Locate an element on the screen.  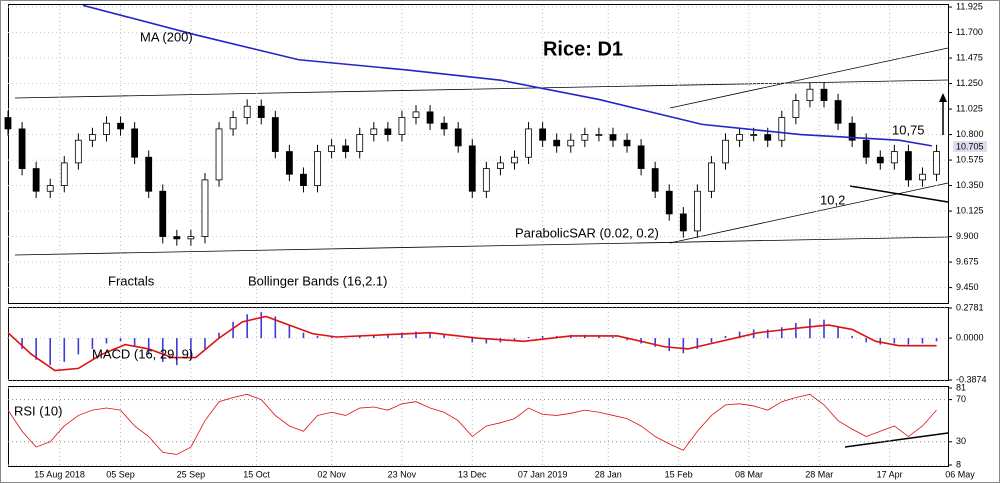
x-tick-label: 06 May is located at coordinates (960, 474).